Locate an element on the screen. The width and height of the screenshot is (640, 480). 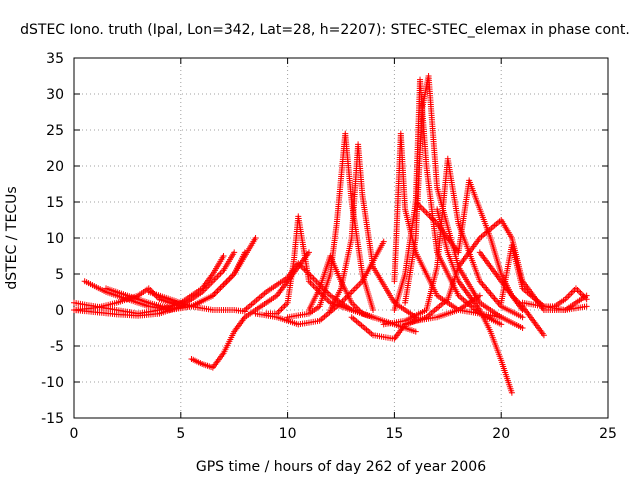
x-tick-label: 20 is located at coordinates (501, 434).